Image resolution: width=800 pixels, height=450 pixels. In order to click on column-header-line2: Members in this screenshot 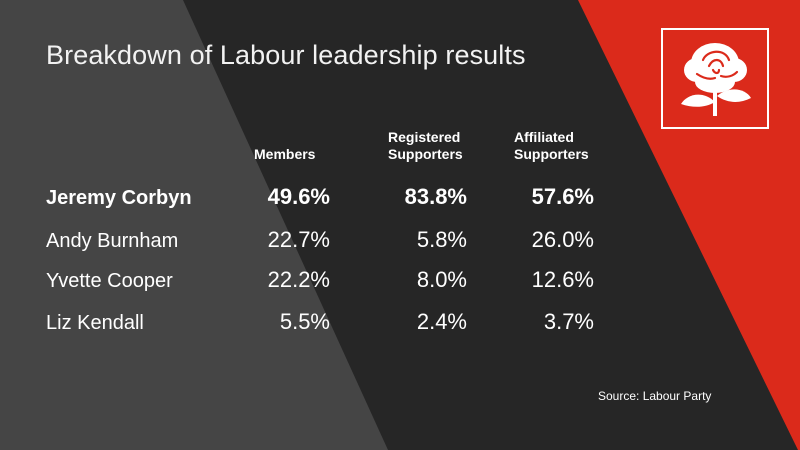, I will do `click(285, 154)`.